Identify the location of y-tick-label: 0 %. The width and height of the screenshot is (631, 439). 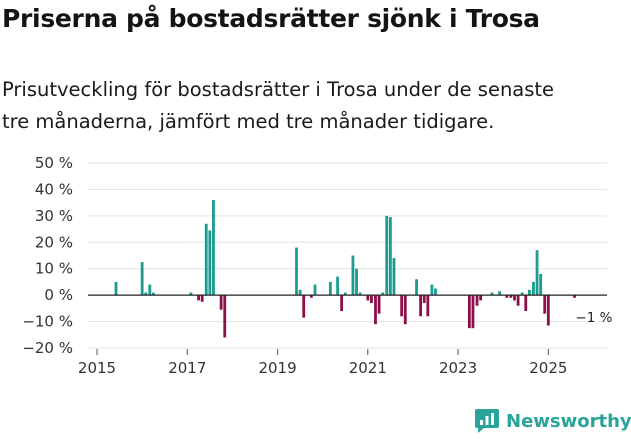
(58, 295).